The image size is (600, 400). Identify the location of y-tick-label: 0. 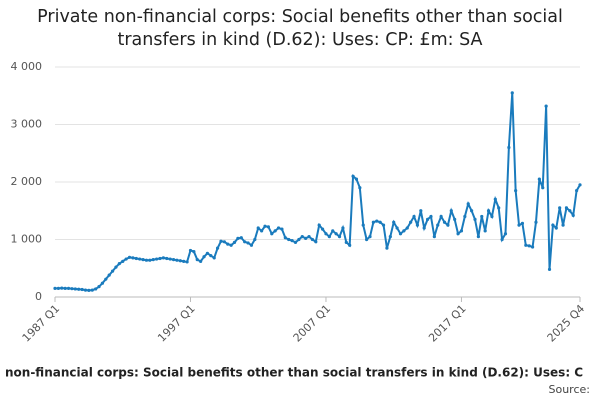
(38, 296).